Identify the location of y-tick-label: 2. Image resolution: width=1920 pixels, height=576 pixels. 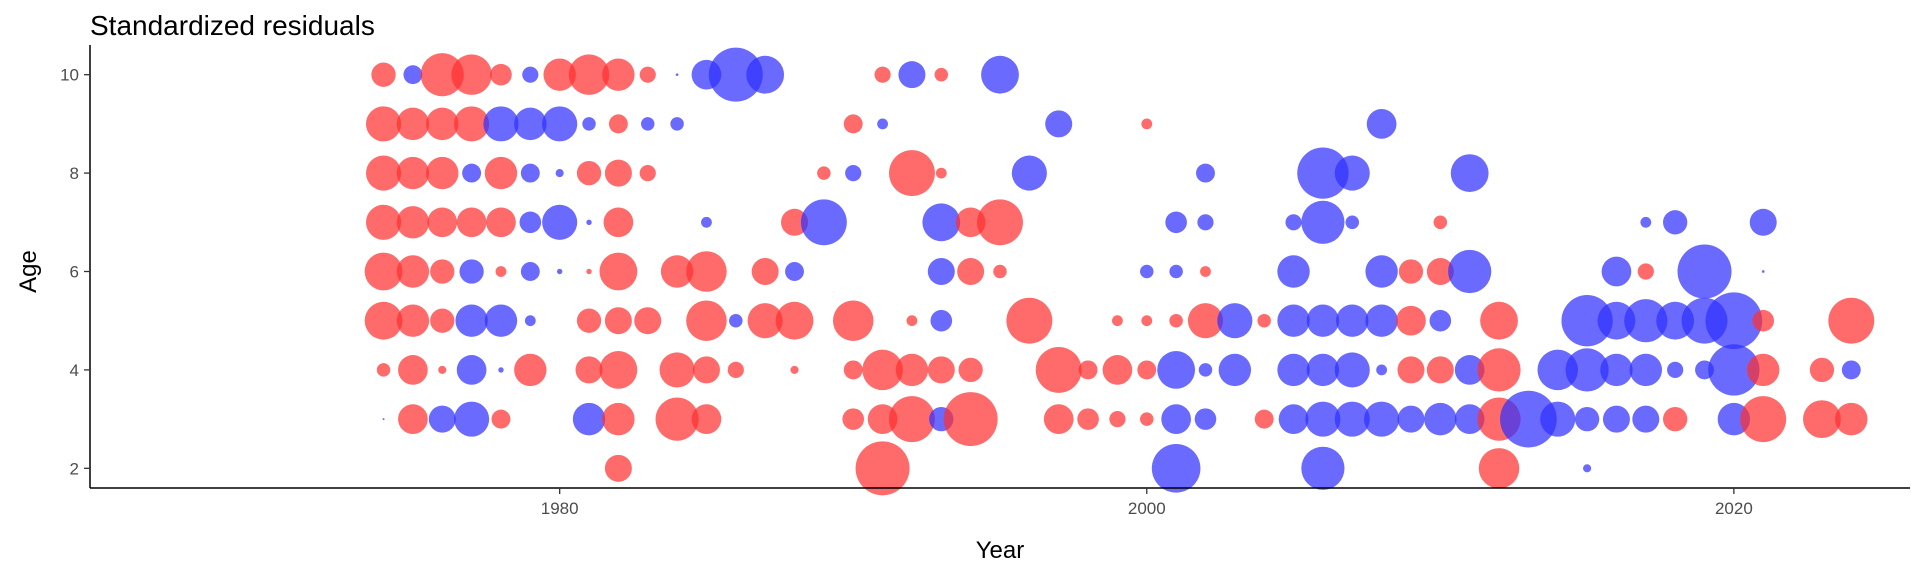
(74, 468).